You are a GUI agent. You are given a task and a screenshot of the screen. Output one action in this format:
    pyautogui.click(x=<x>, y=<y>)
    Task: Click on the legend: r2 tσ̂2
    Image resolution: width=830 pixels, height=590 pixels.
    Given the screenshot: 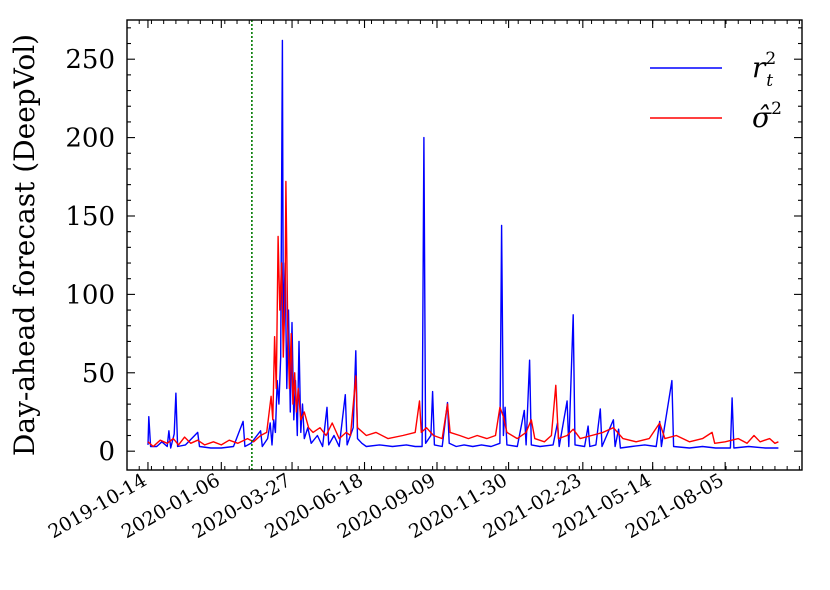 What is the action you would take?
    pyautogui.click(x=716, y=91)
    